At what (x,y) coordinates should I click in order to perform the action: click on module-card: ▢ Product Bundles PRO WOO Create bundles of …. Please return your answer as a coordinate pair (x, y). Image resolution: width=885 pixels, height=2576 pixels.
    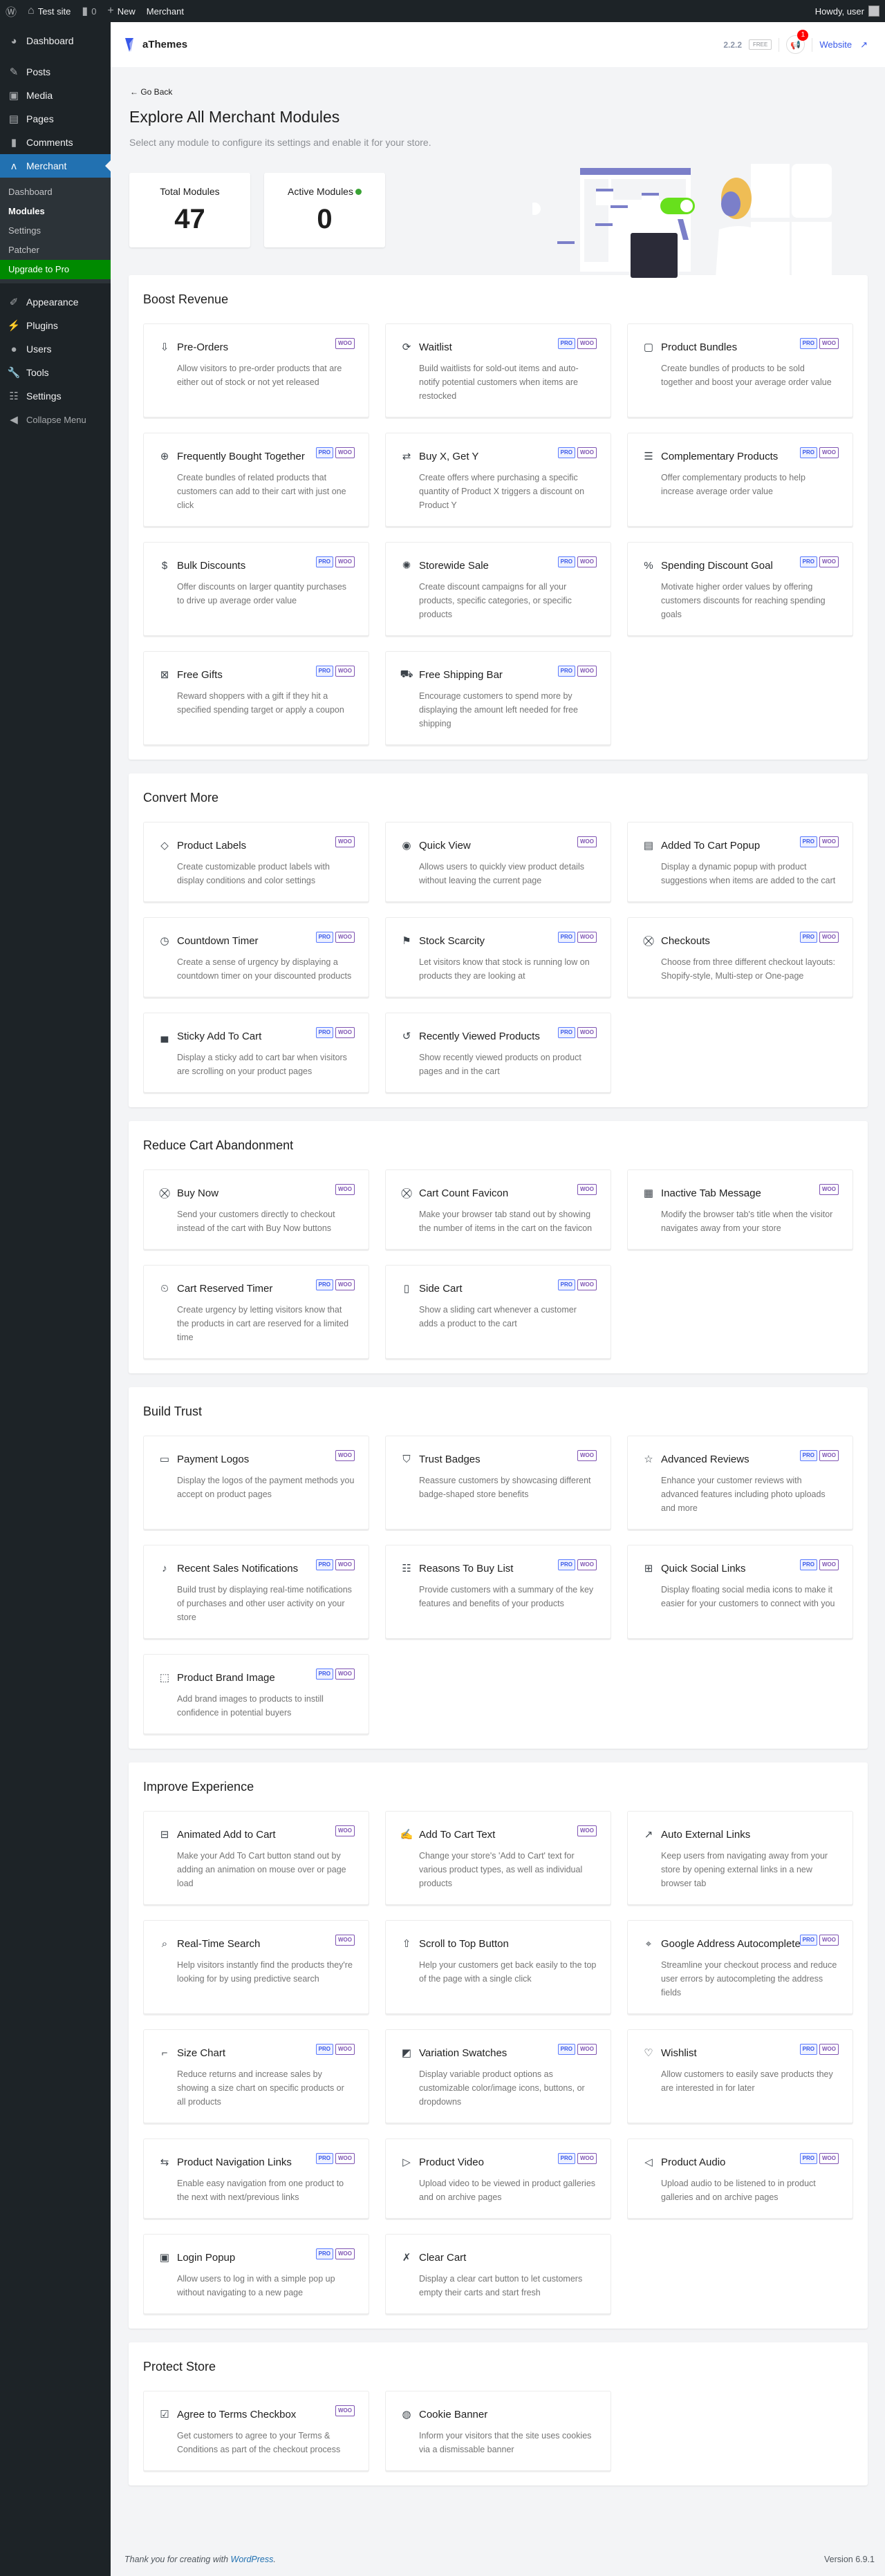
    Looking at the image, I should click on (740, 370).